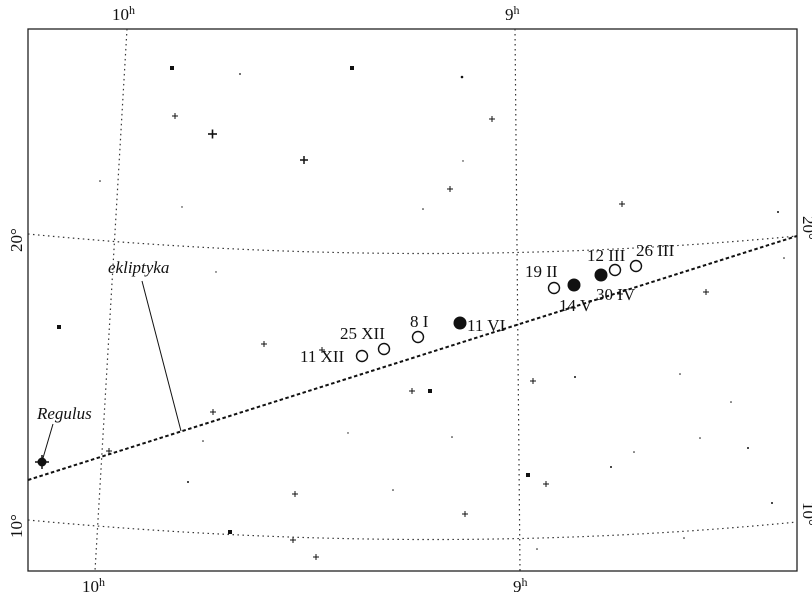  I want to click on date-label-11-xii: 11 XII, so click(322, 356).